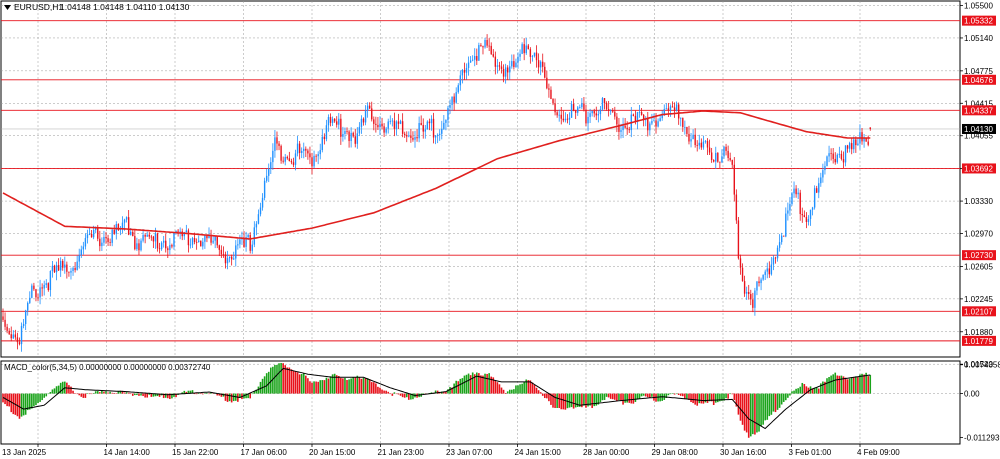 The image size is (1000, 459). What do you see at coordinates (978, 168) in the screenshot?
I see `level-tag-label: 1.03692` at bounding box center [978, 168].